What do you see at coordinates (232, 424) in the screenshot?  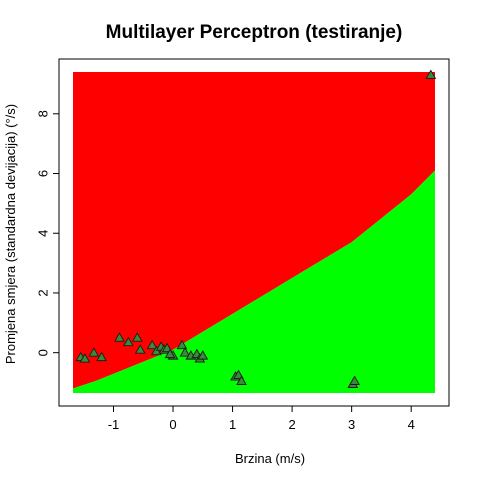 I see `x-tick-label: 1` at bounding box center [232, 424].